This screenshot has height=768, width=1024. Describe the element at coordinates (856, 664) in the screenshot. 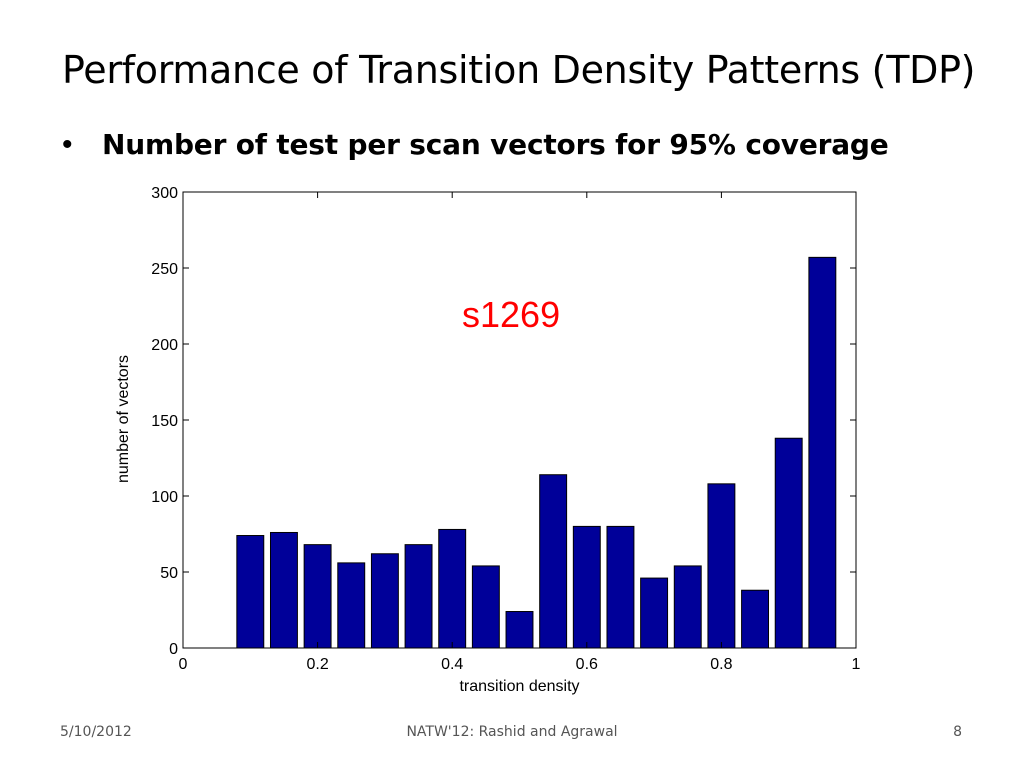

I see `x-tick-label: 1` at that location.